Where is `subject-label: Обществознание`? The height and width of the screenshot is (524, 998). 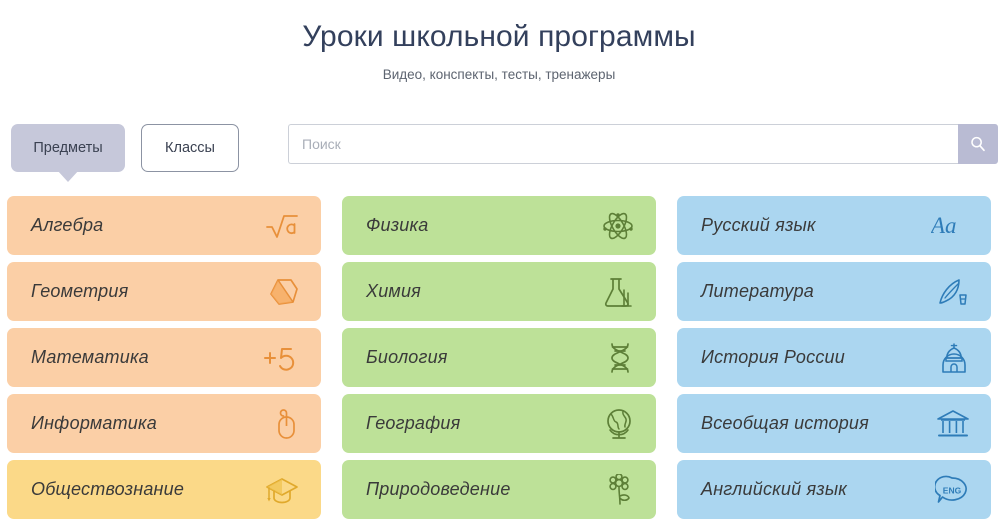 subject-label: Обществознание is located at coordinates (108, 489).